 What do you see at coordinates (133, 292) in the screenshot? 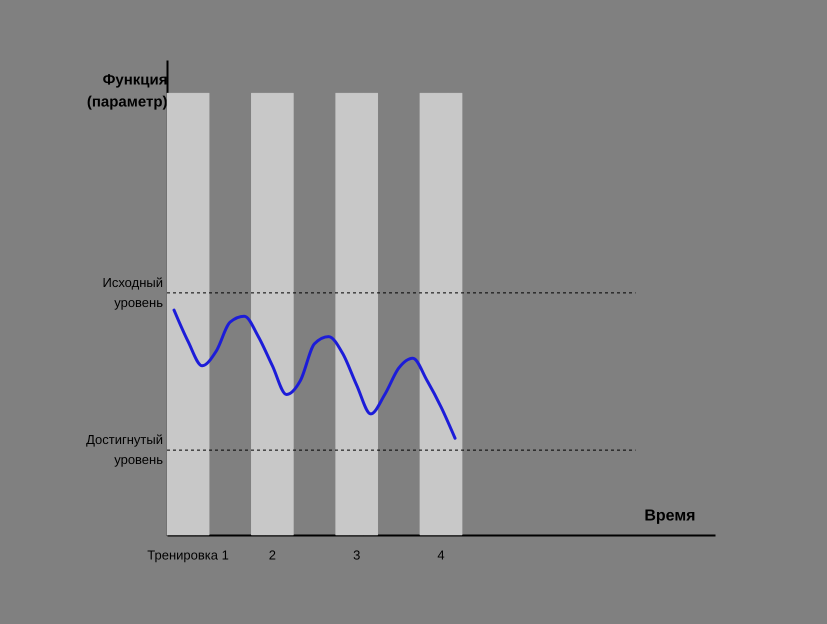
I see `ref-line-label: Исходный уровень` at bounding box center [133, 292].